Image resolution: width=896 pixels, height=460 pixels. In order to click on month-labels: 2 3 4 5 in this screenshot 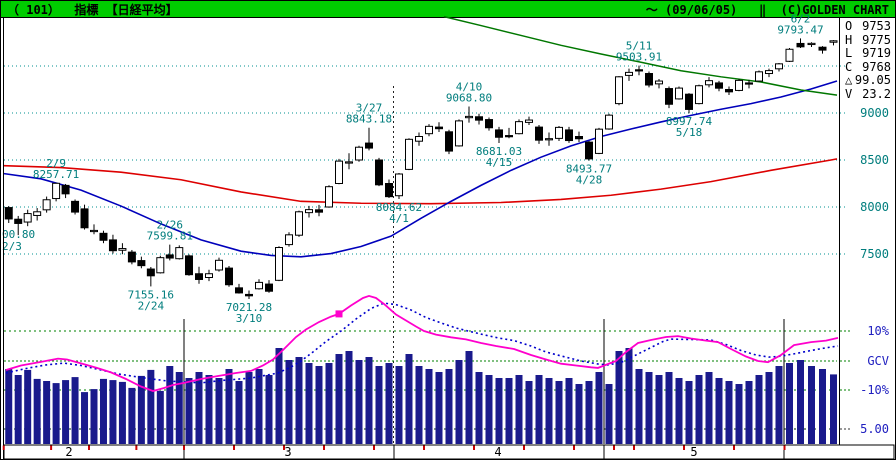, I will do `click(381, 452)`.